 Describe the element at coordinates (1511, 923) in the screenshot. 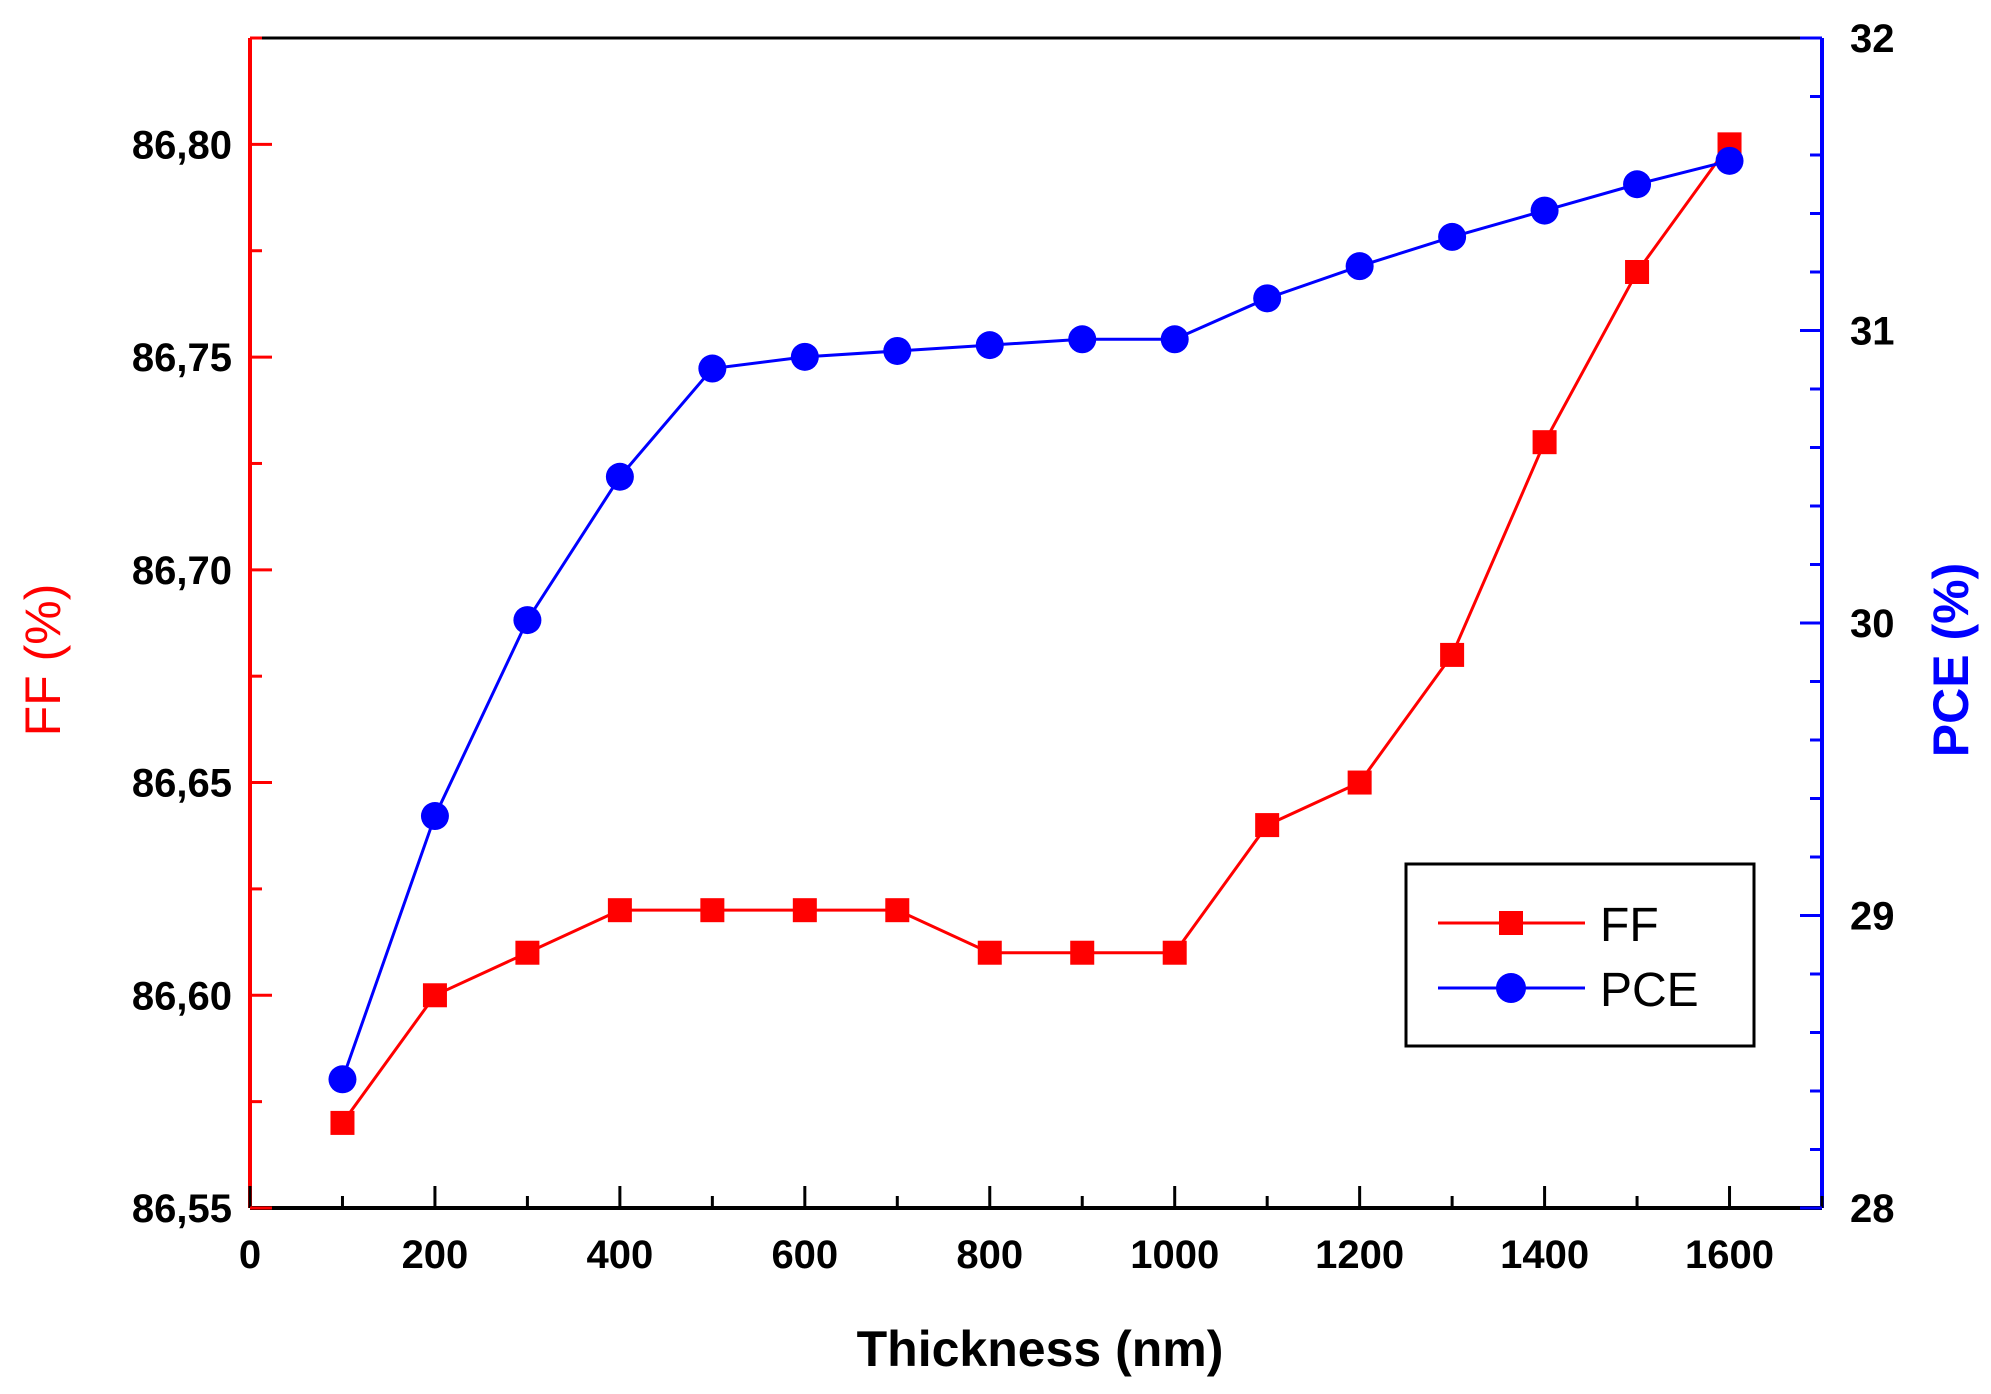

I see `legend-ff-marker` at that location.